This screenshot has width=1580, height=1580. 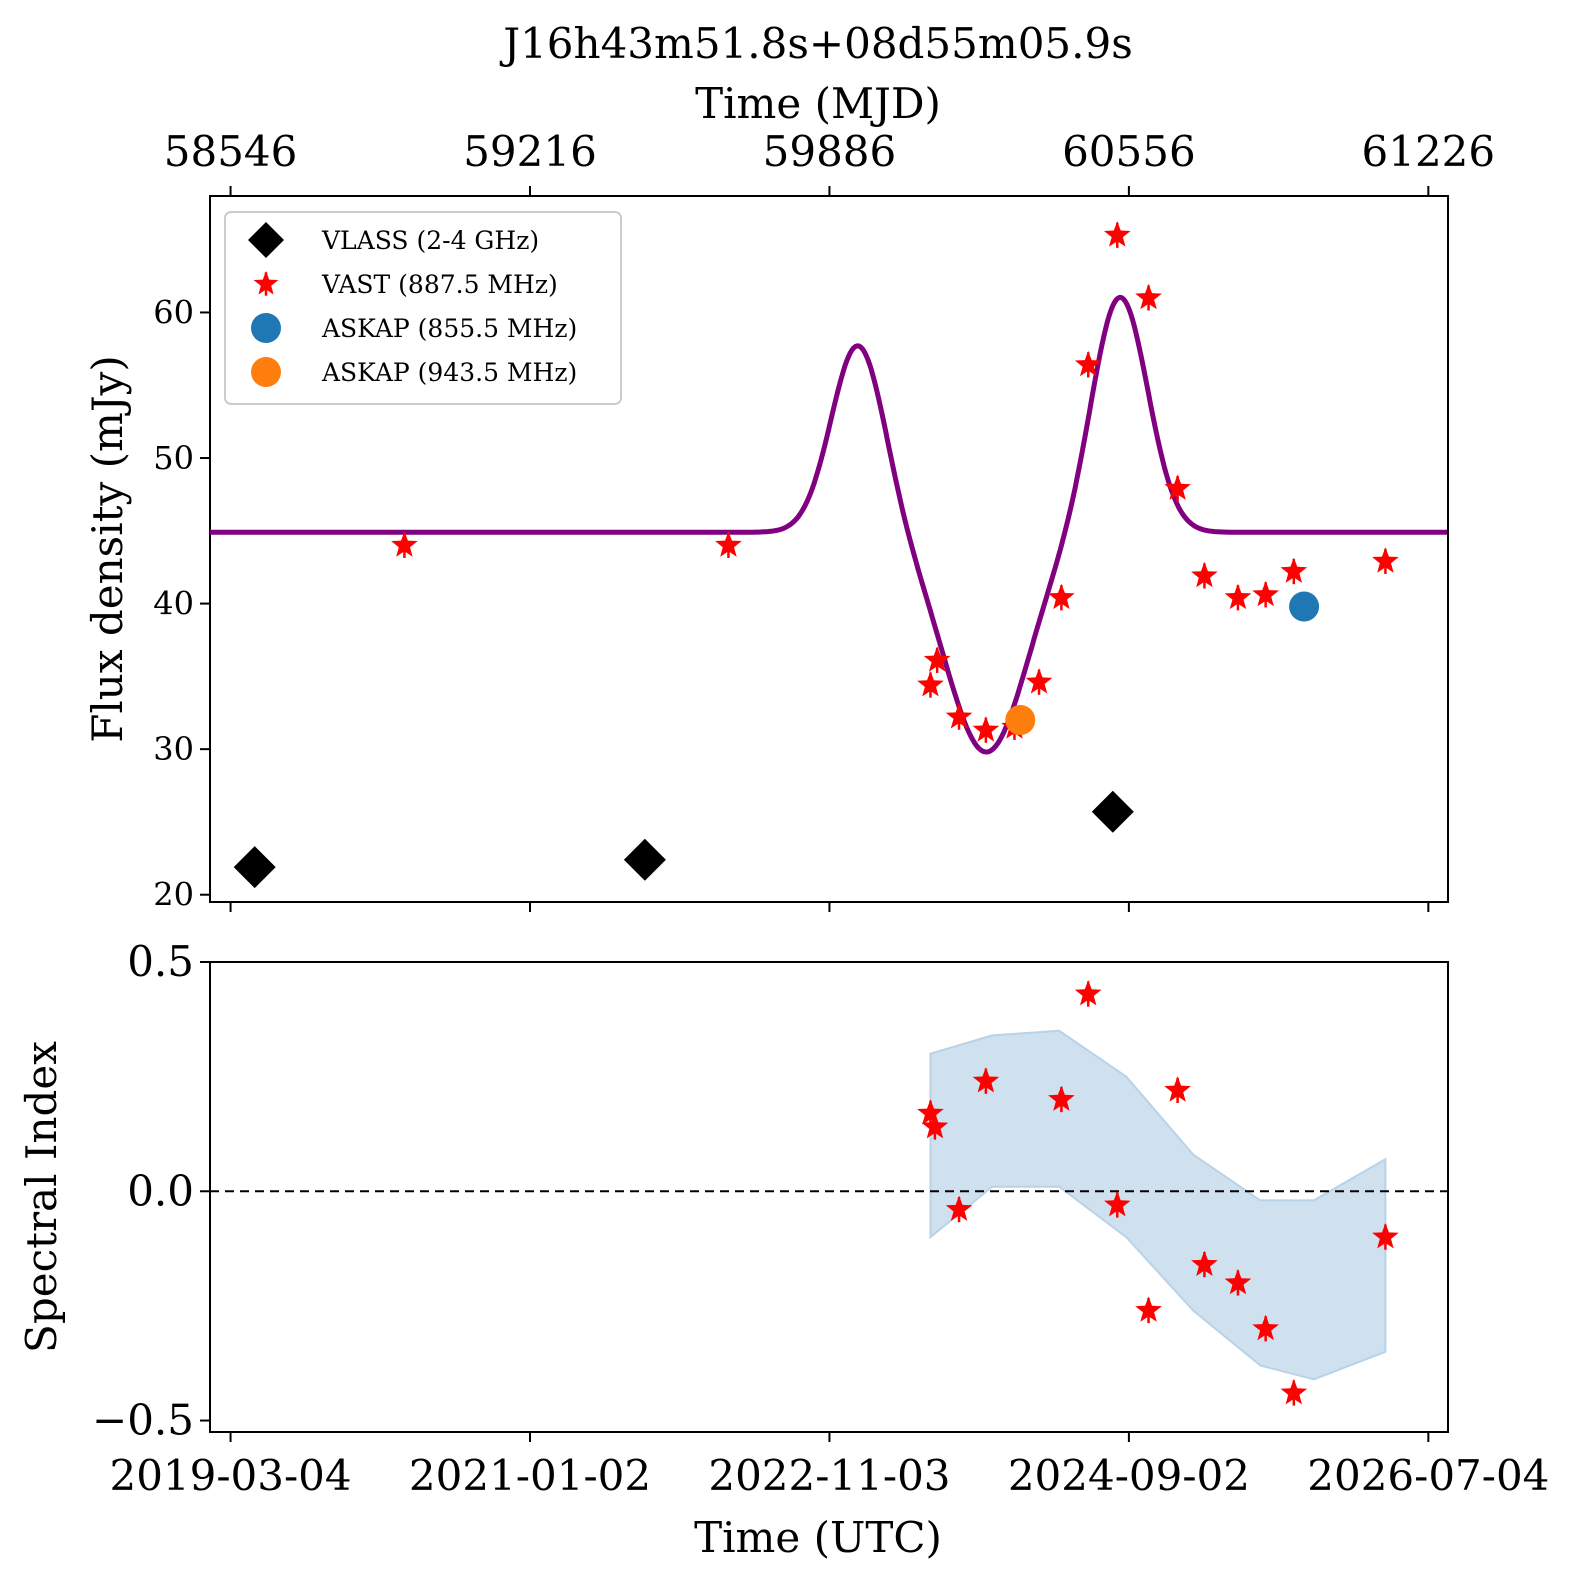 I want to click on top-xtick-label: 59216, so click(x=530, y=151).